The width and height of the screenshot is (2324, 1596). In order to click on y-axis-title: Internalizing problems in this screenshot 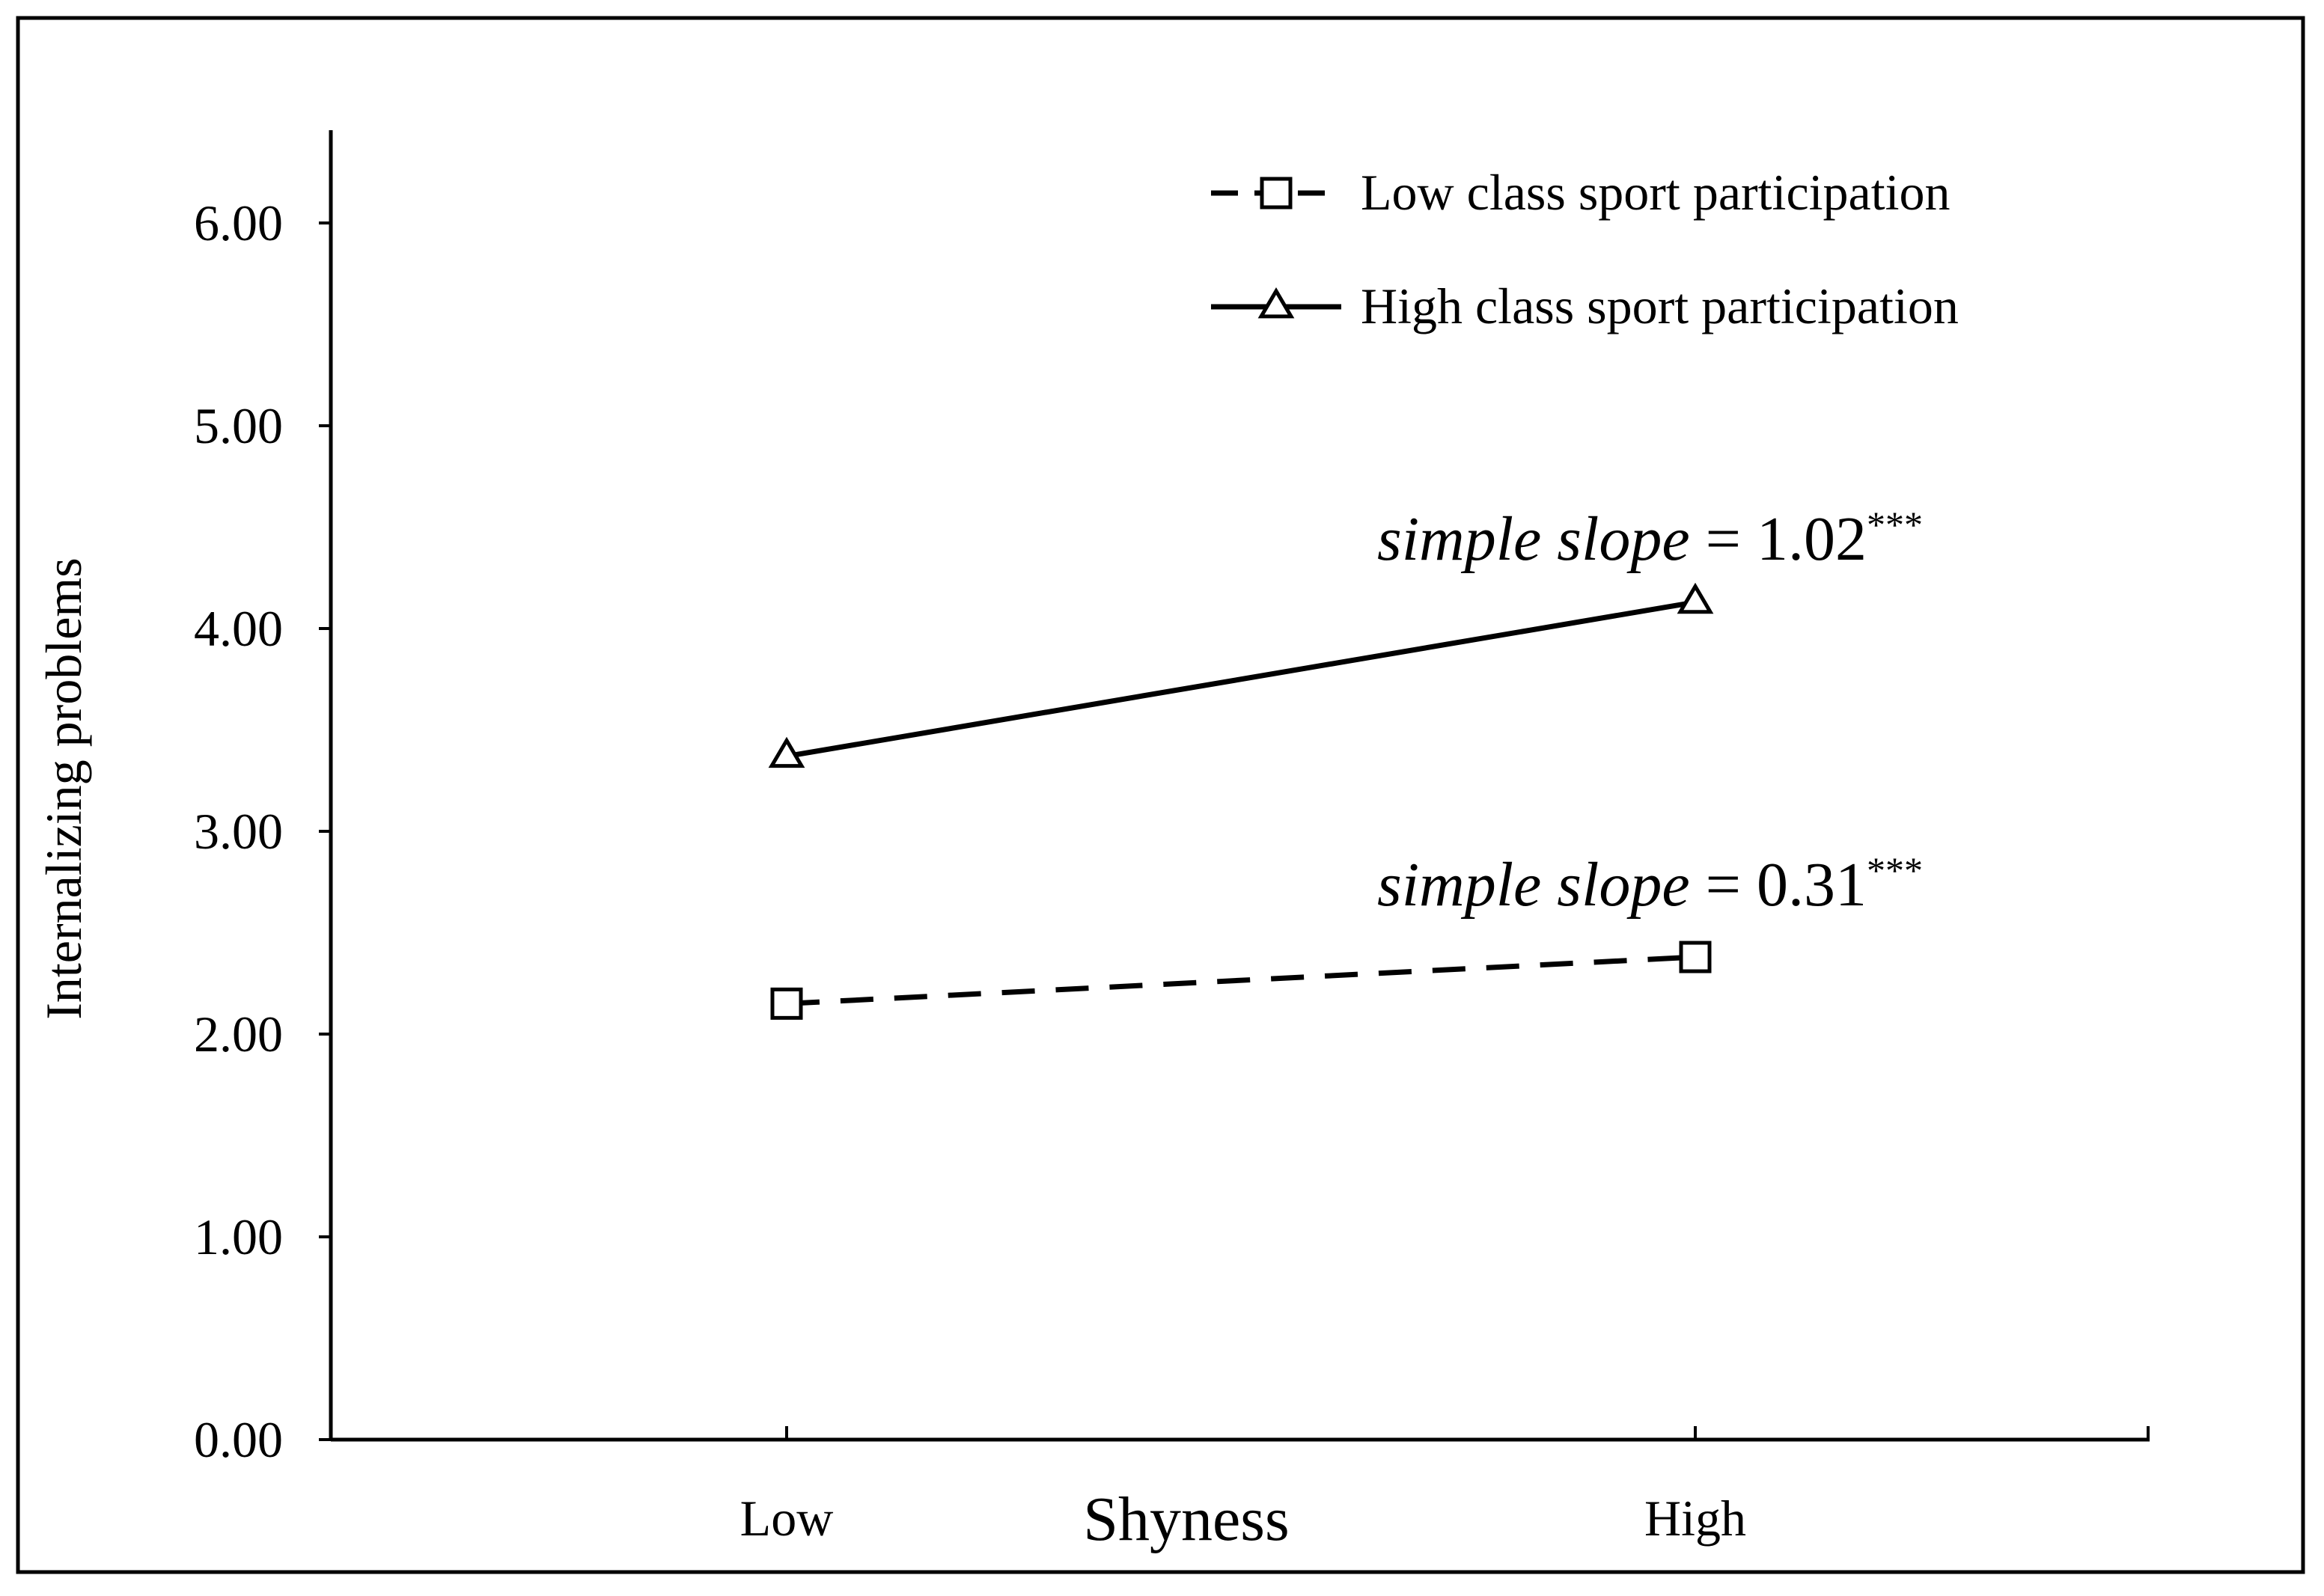, I will do `click(64, 788)`.